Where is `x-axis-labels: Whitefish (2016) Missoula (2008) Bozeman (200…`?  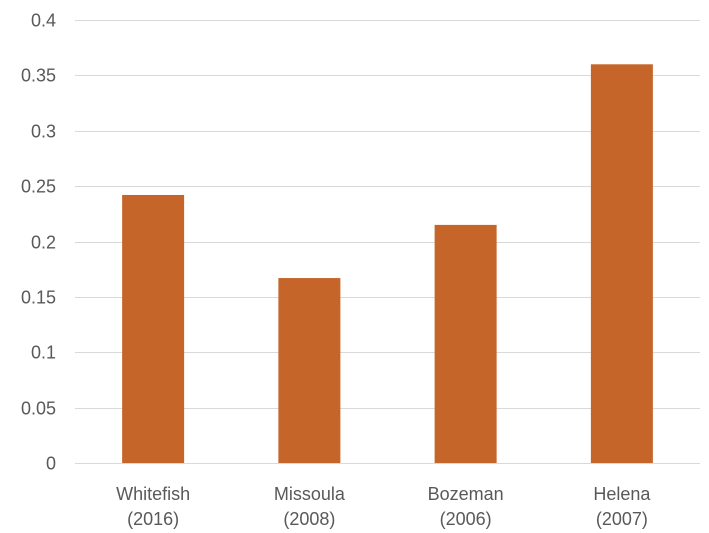
x-axis-labels: Whitefish (2016) Missoula (2008) Bozeman (200… is located at coordinates (383, 506).